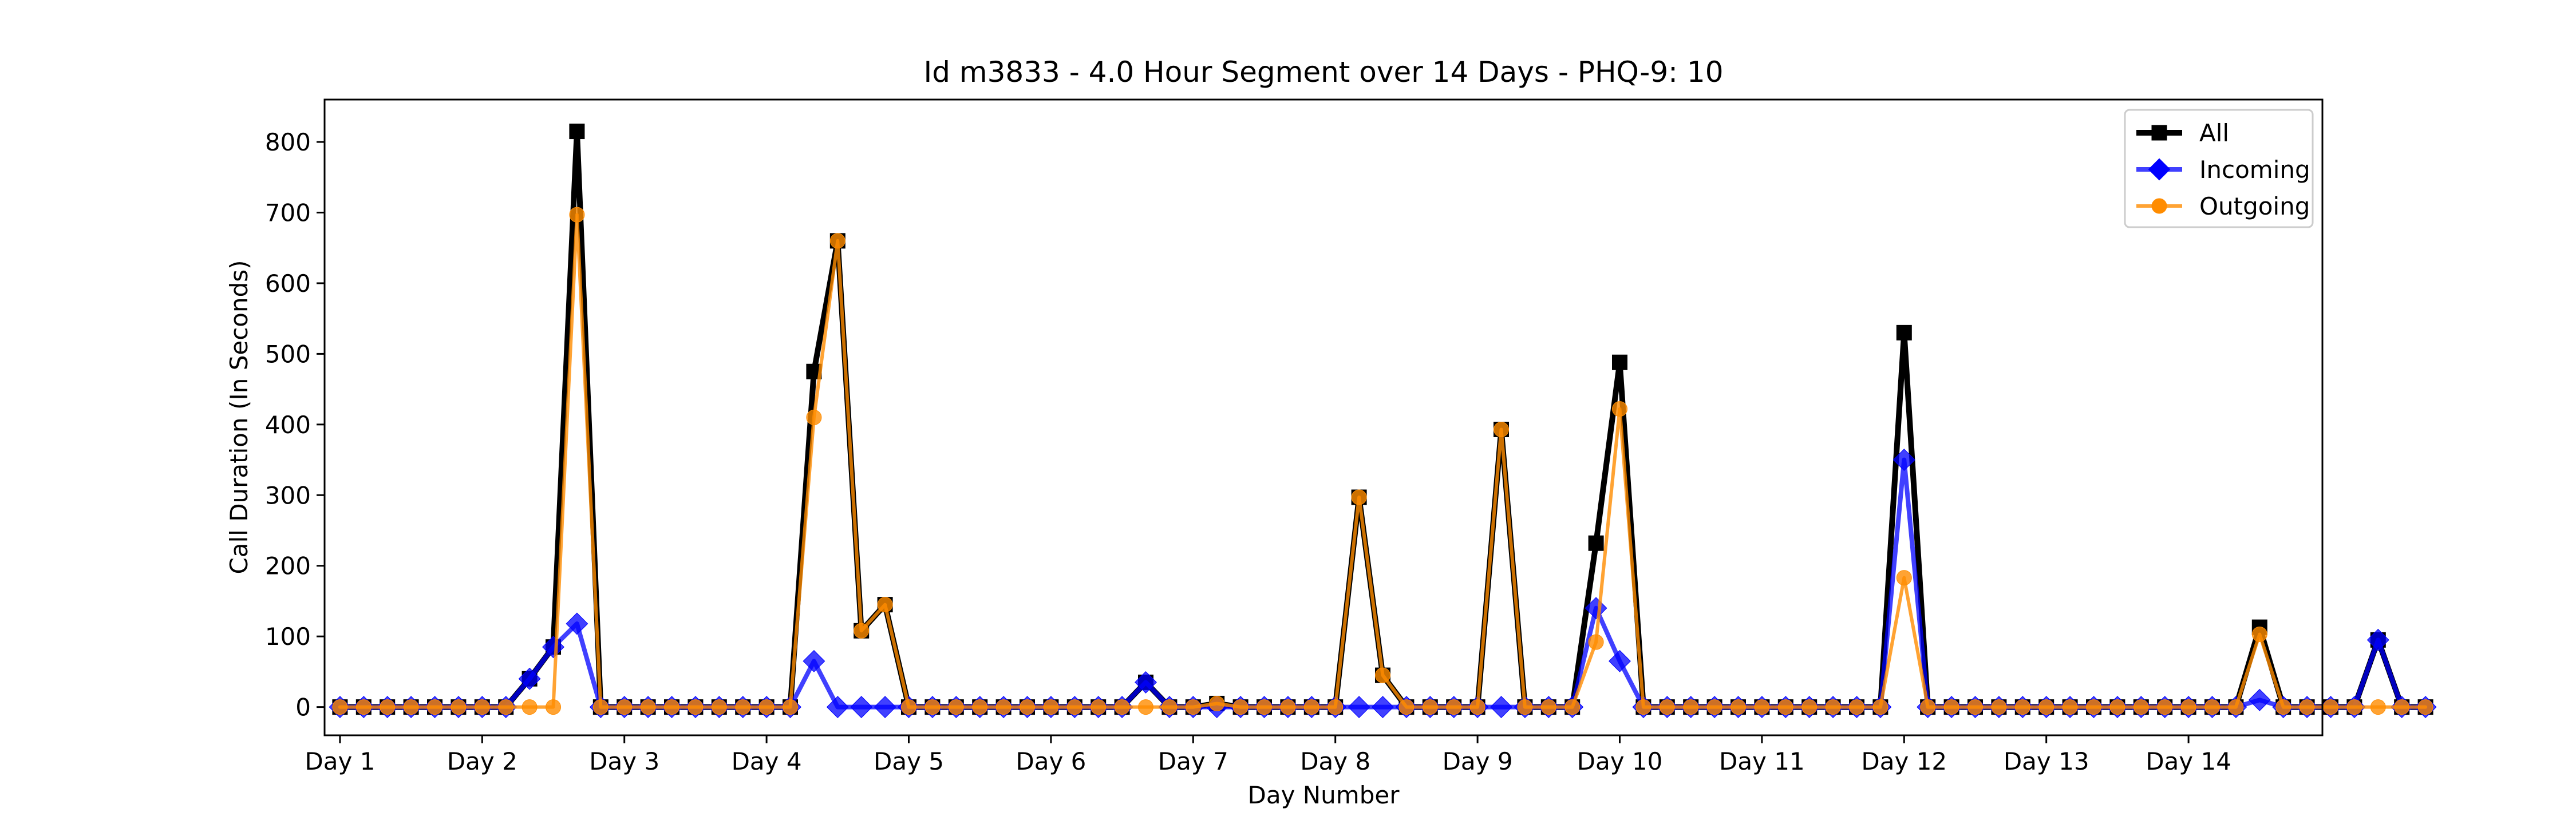 Image resolution: width=2576 pixels, height=824 pixels. I want to click on x-tick-label: Day 9, so click(1478, 761).